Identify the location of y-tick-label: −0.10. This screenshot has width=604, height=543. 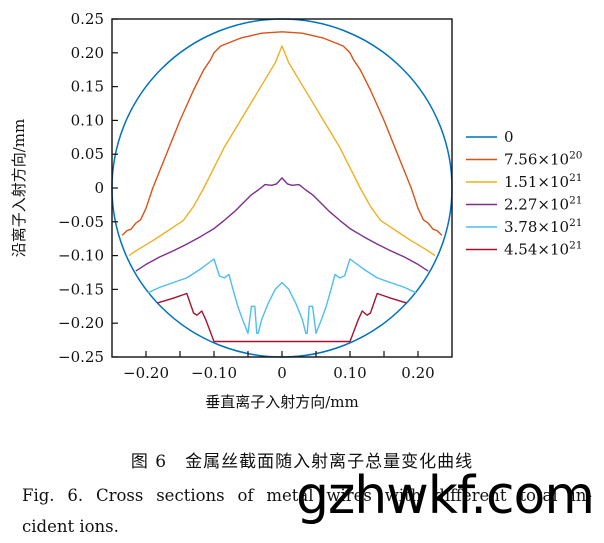
(81, 256).